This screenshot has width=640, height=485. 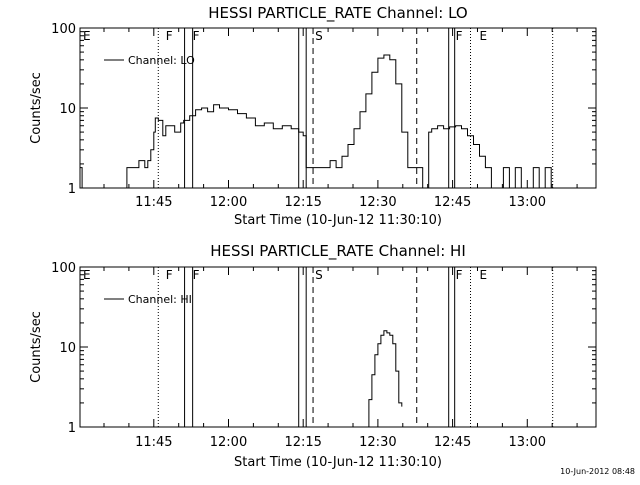 I want to click on series-line, so click(x=384, y=379).